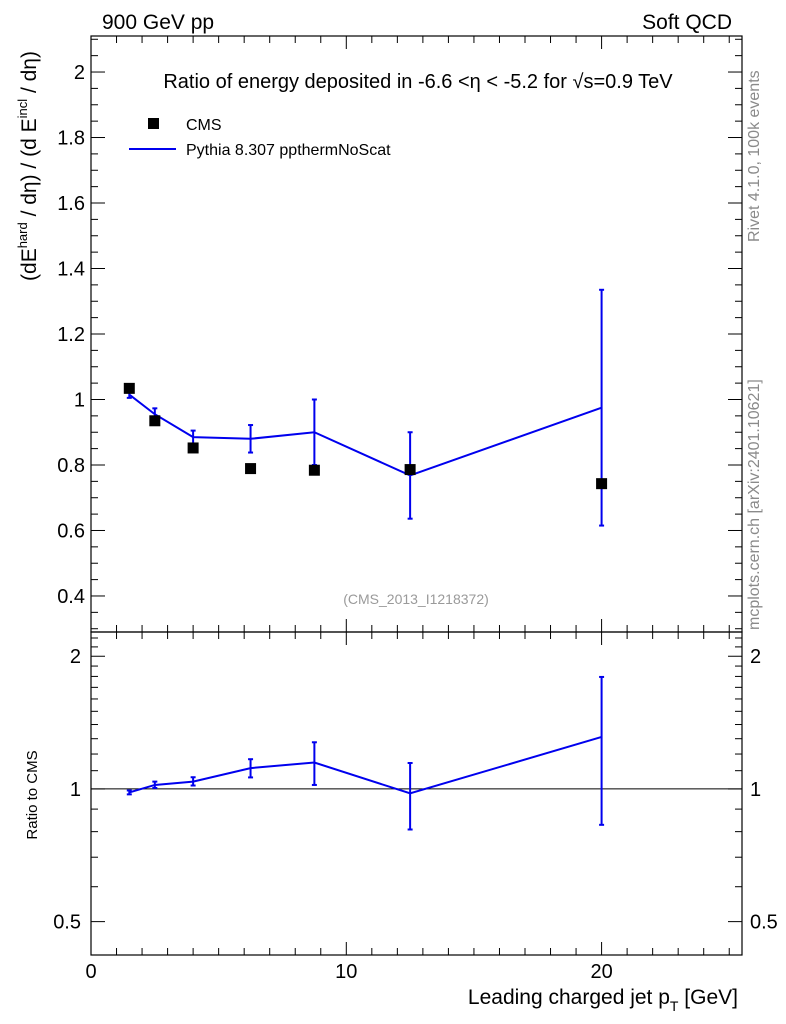 The width and height of the screenshot is (786, 1024). Describe the element at coordinates (754, 504) in the screenshot. I see `mcplots-label: mcplots.cern.ch [arXiv:2401.10621]` at that location.